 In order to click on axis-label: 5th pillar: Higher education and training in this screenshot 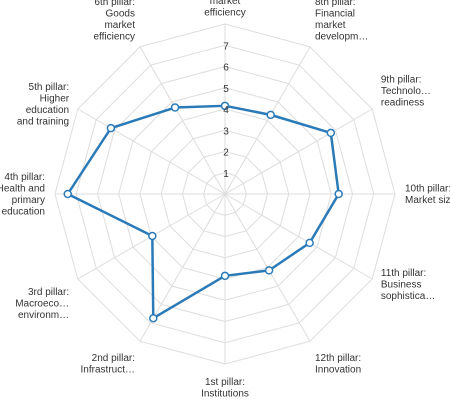, I will do `click(43, 105)`.